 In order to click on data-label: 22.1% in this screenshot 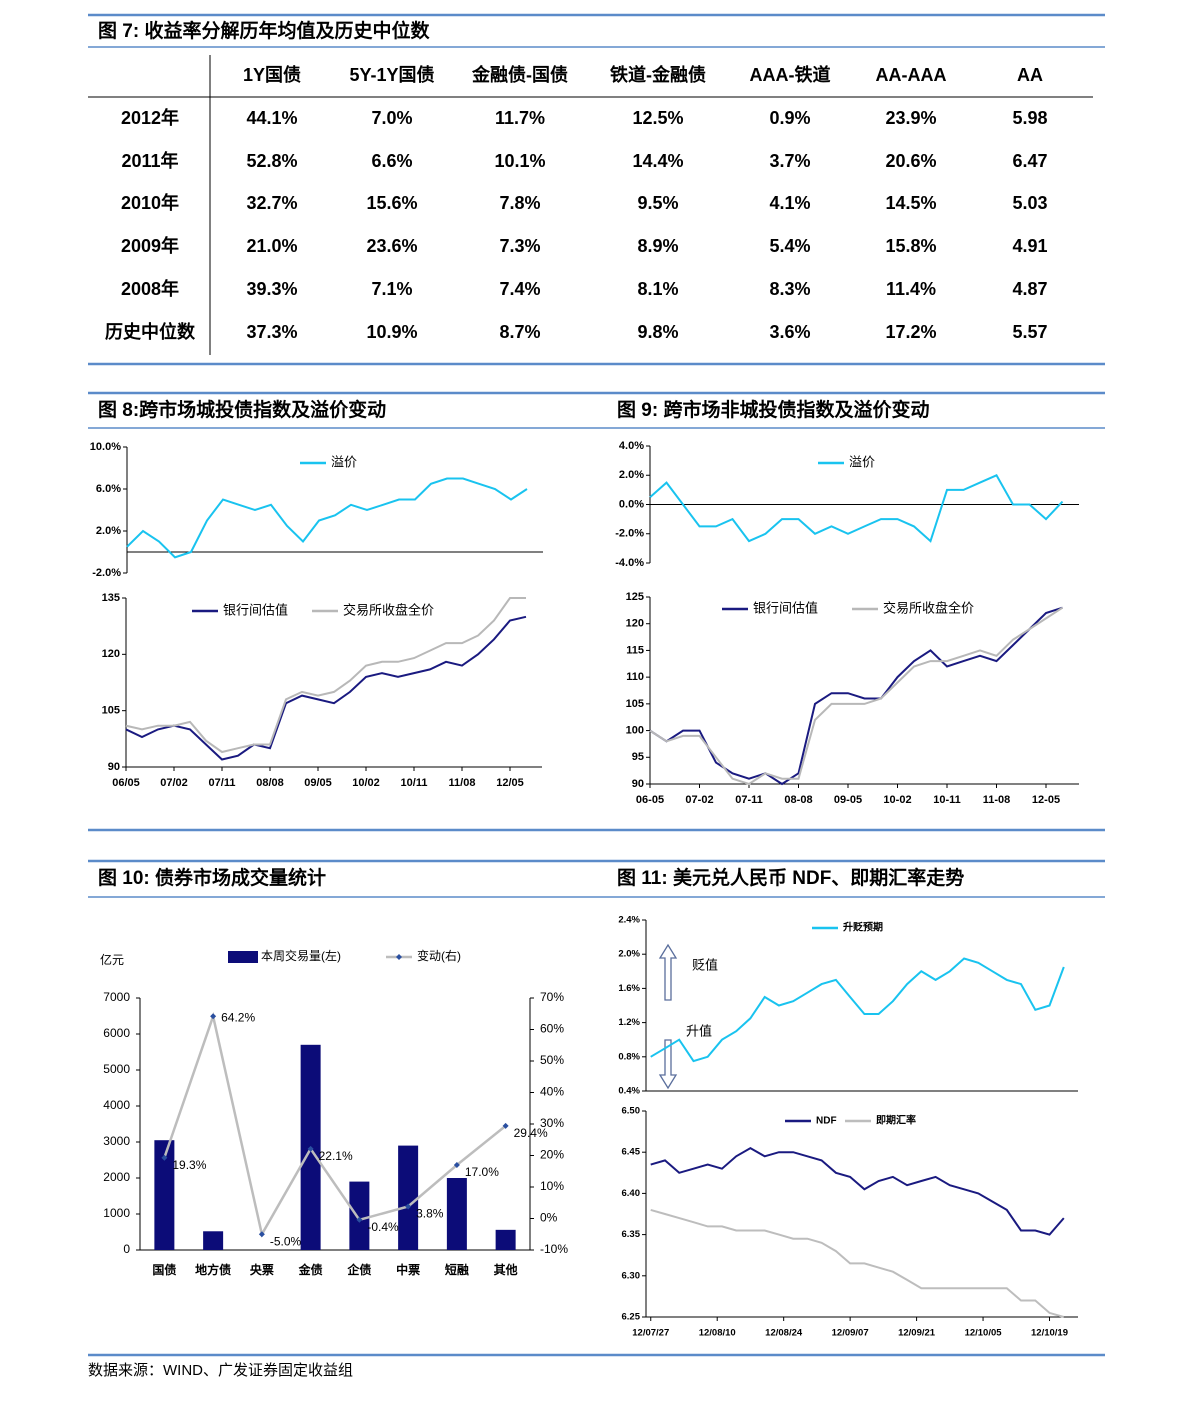, I will do `click(336, 1156)`.